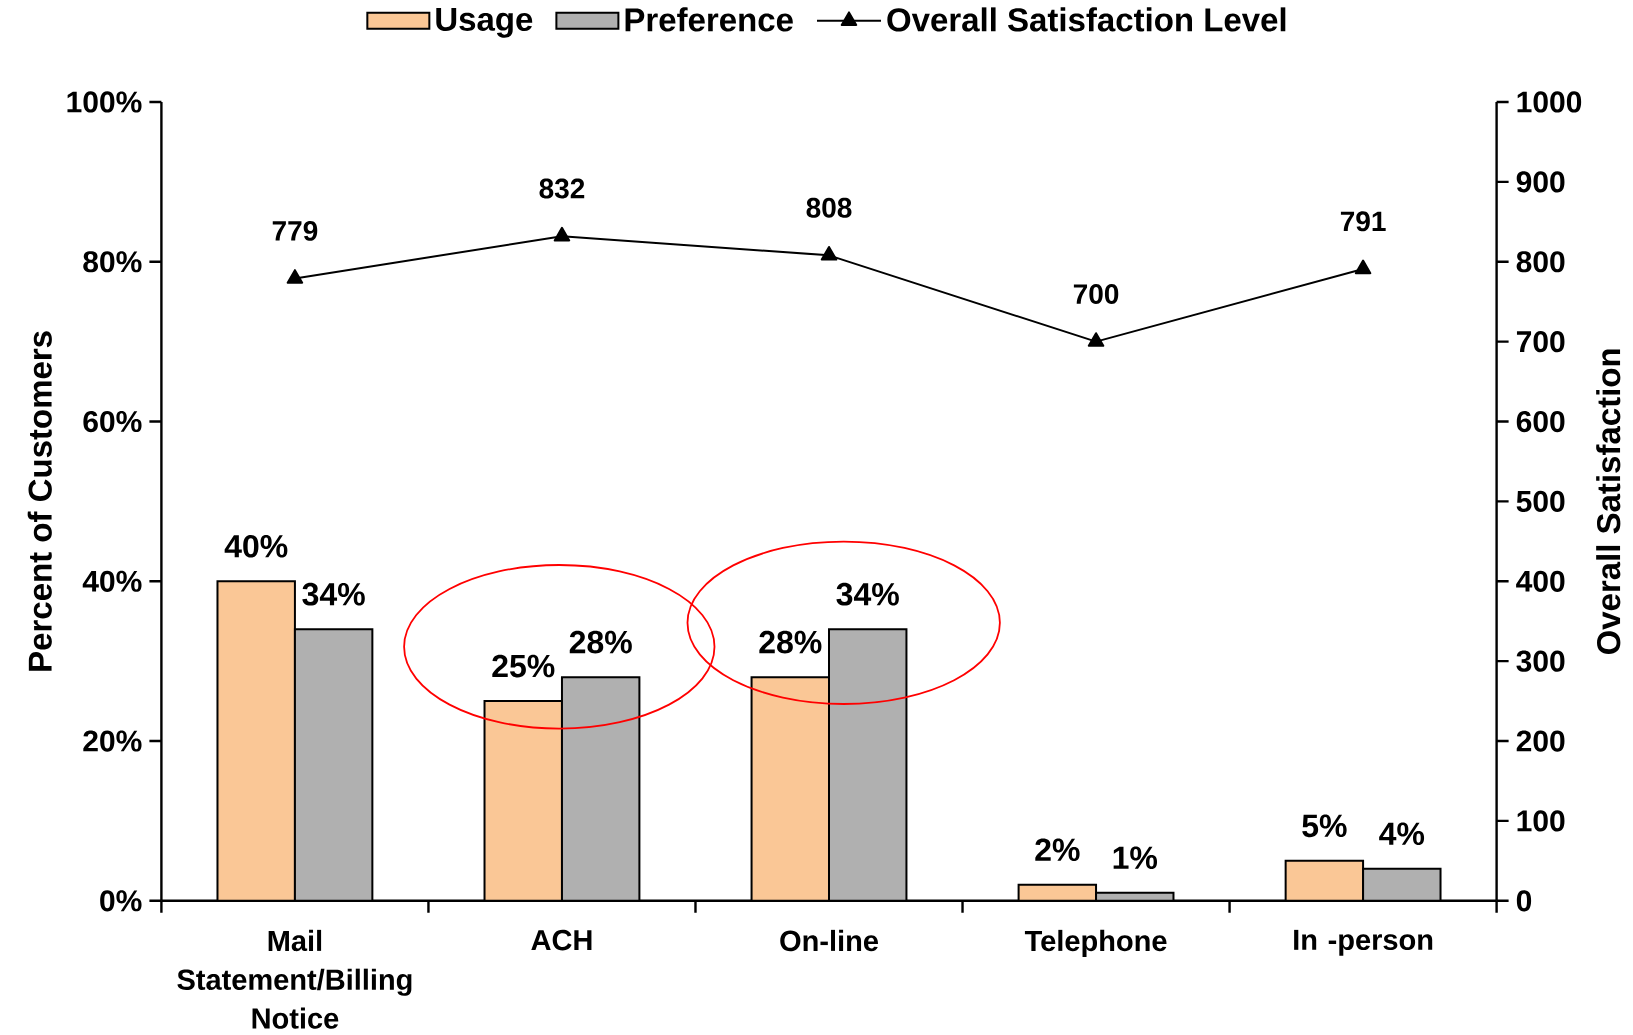  What do you see at coordinates (112, 262) in the screenshot?
I see `y-tick-label: 80%` at bounding box center [112, 262].